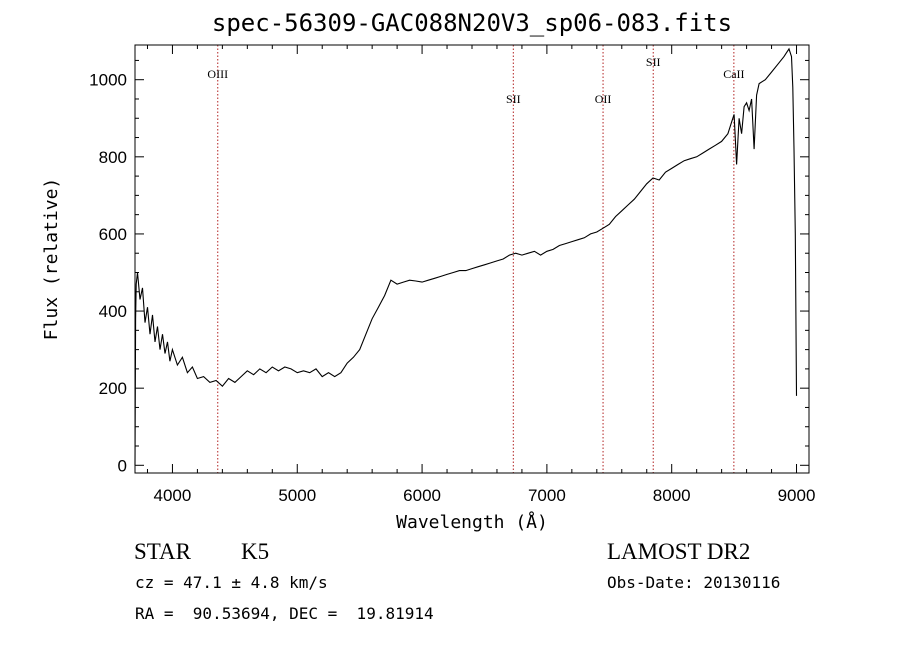 This screenshot has height=649, width=900. Describe the element at coordinates (472, 522) in the screenshot. I see `x-axis-label: Wavelength (Å)` at that location.